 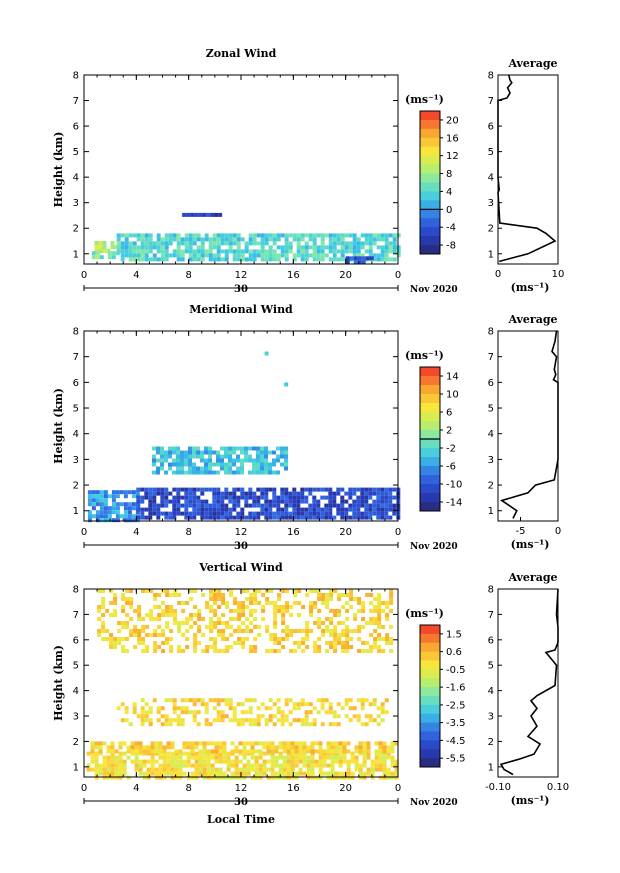 I want to click on colorbar-unit: (ms⁻¹), so click(x=424, y=355).